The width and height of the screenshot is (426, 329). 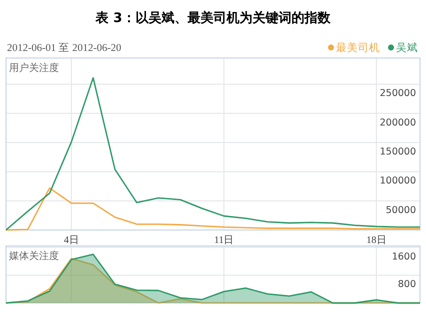 What do you see at coordinates (34, 256) in the screenshot?
I see `y-axis-title: 媒体关注度` at bounding box center [34, 256].